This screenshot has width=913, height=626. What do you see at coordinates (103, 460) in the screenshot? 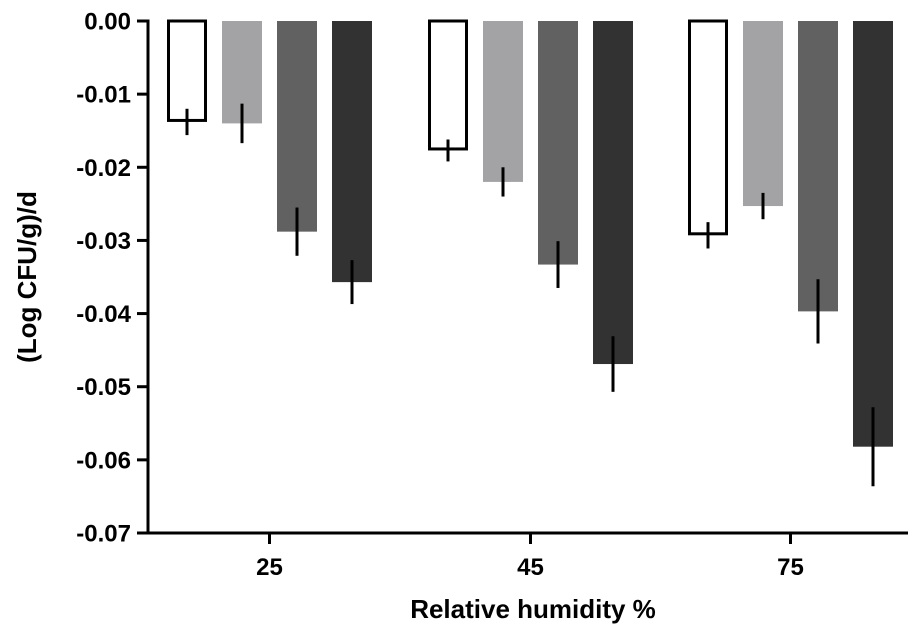
I see `y-tick-label: -0.06` at bounding box center [103, 460].